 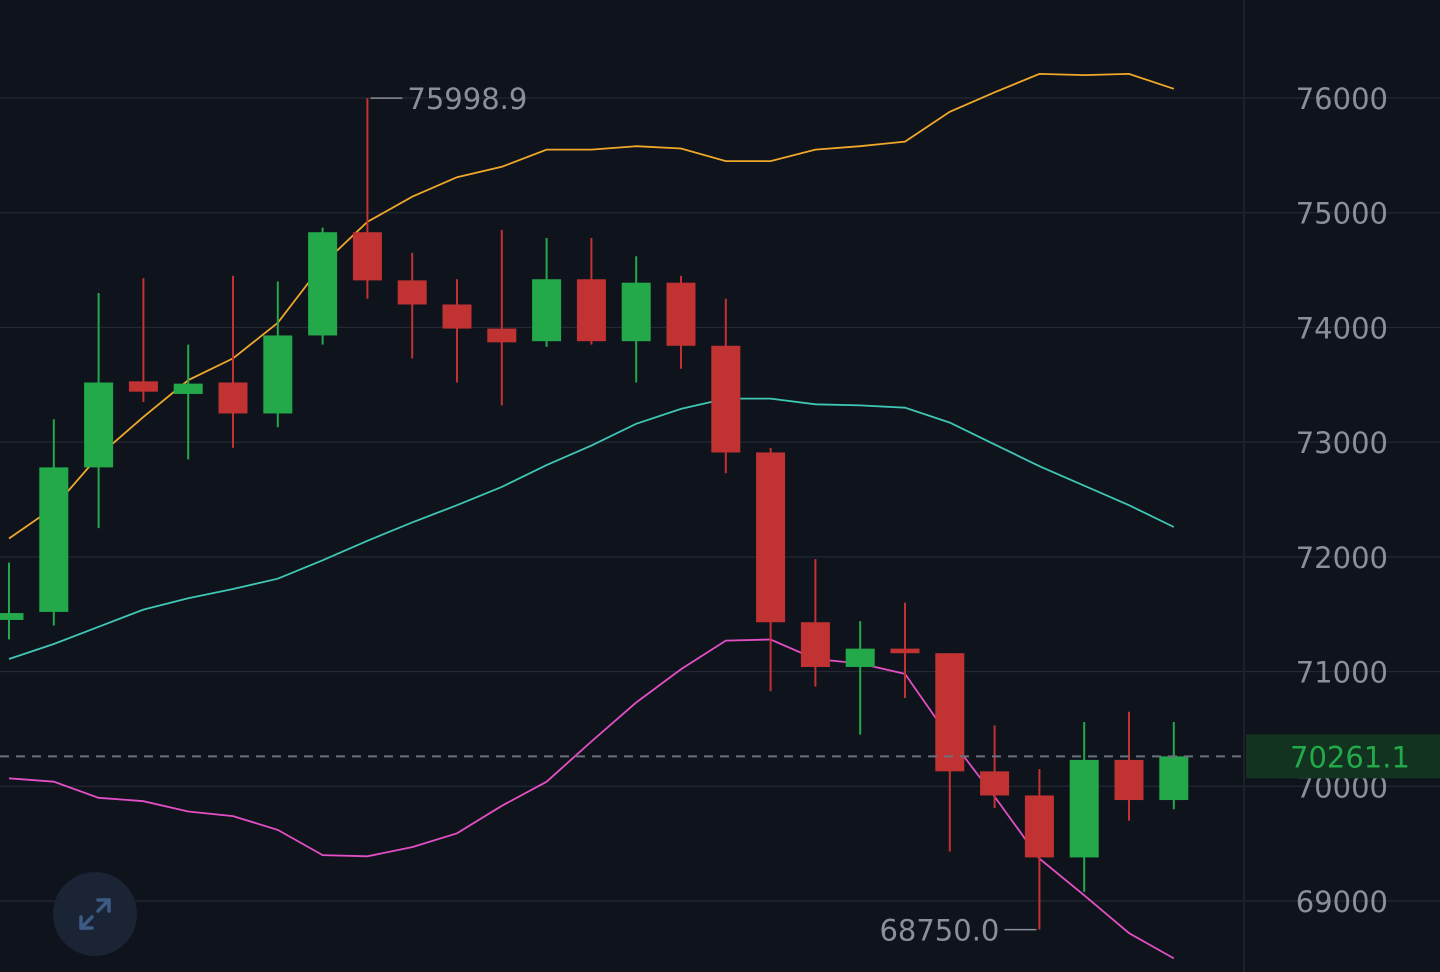 I want to click on low-price-label: 68750.0, so click(x=939, y=931).